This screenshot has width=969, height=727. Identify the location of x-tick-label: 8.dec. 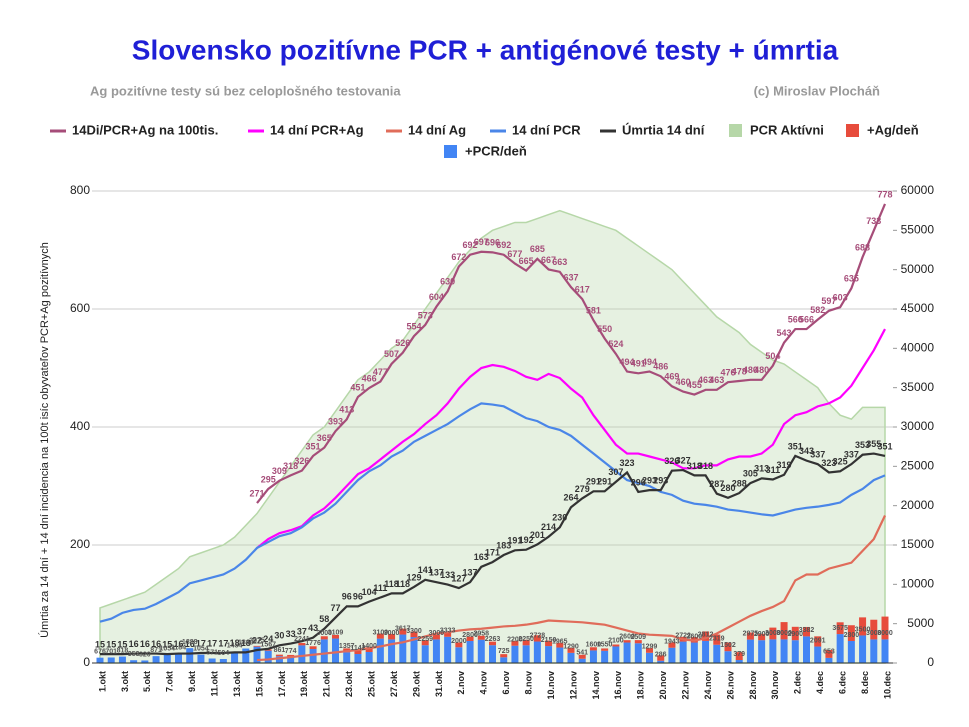
(865, 682).